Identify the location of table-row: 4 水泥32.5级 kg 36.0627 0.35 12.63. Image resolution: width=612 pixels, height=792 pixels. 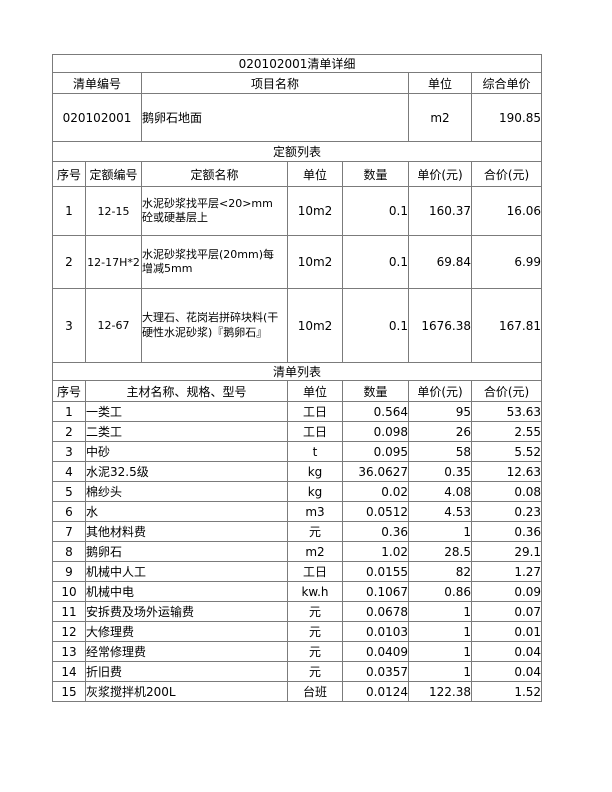
(297, 471).